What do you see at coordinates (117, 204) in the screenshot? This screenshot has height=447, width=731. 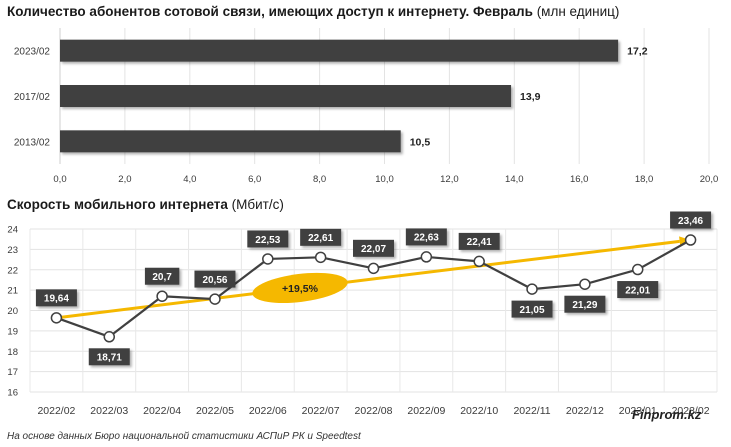 I see `line-chart-title-main: Скорость мобильного интернета` at bounding box center [117, 204].